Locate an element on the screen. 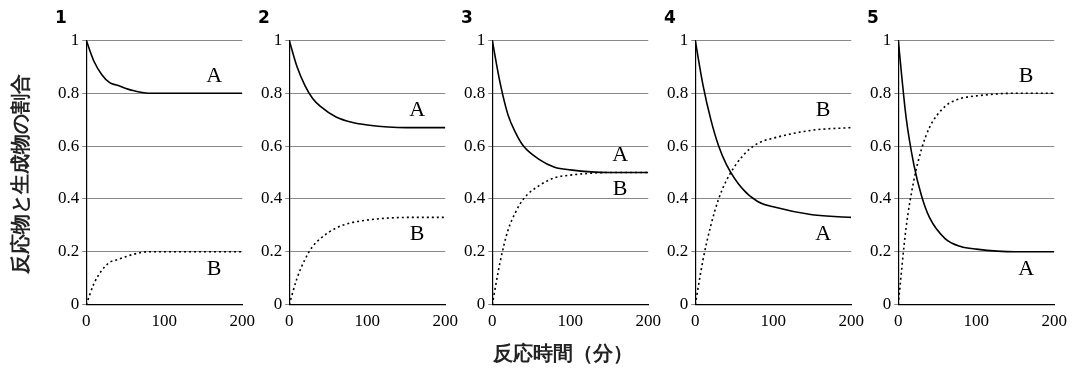 The image size is (1073, 378). y-axis-title: 反応物と生成物の割合 is located at coordinates (19, 174).